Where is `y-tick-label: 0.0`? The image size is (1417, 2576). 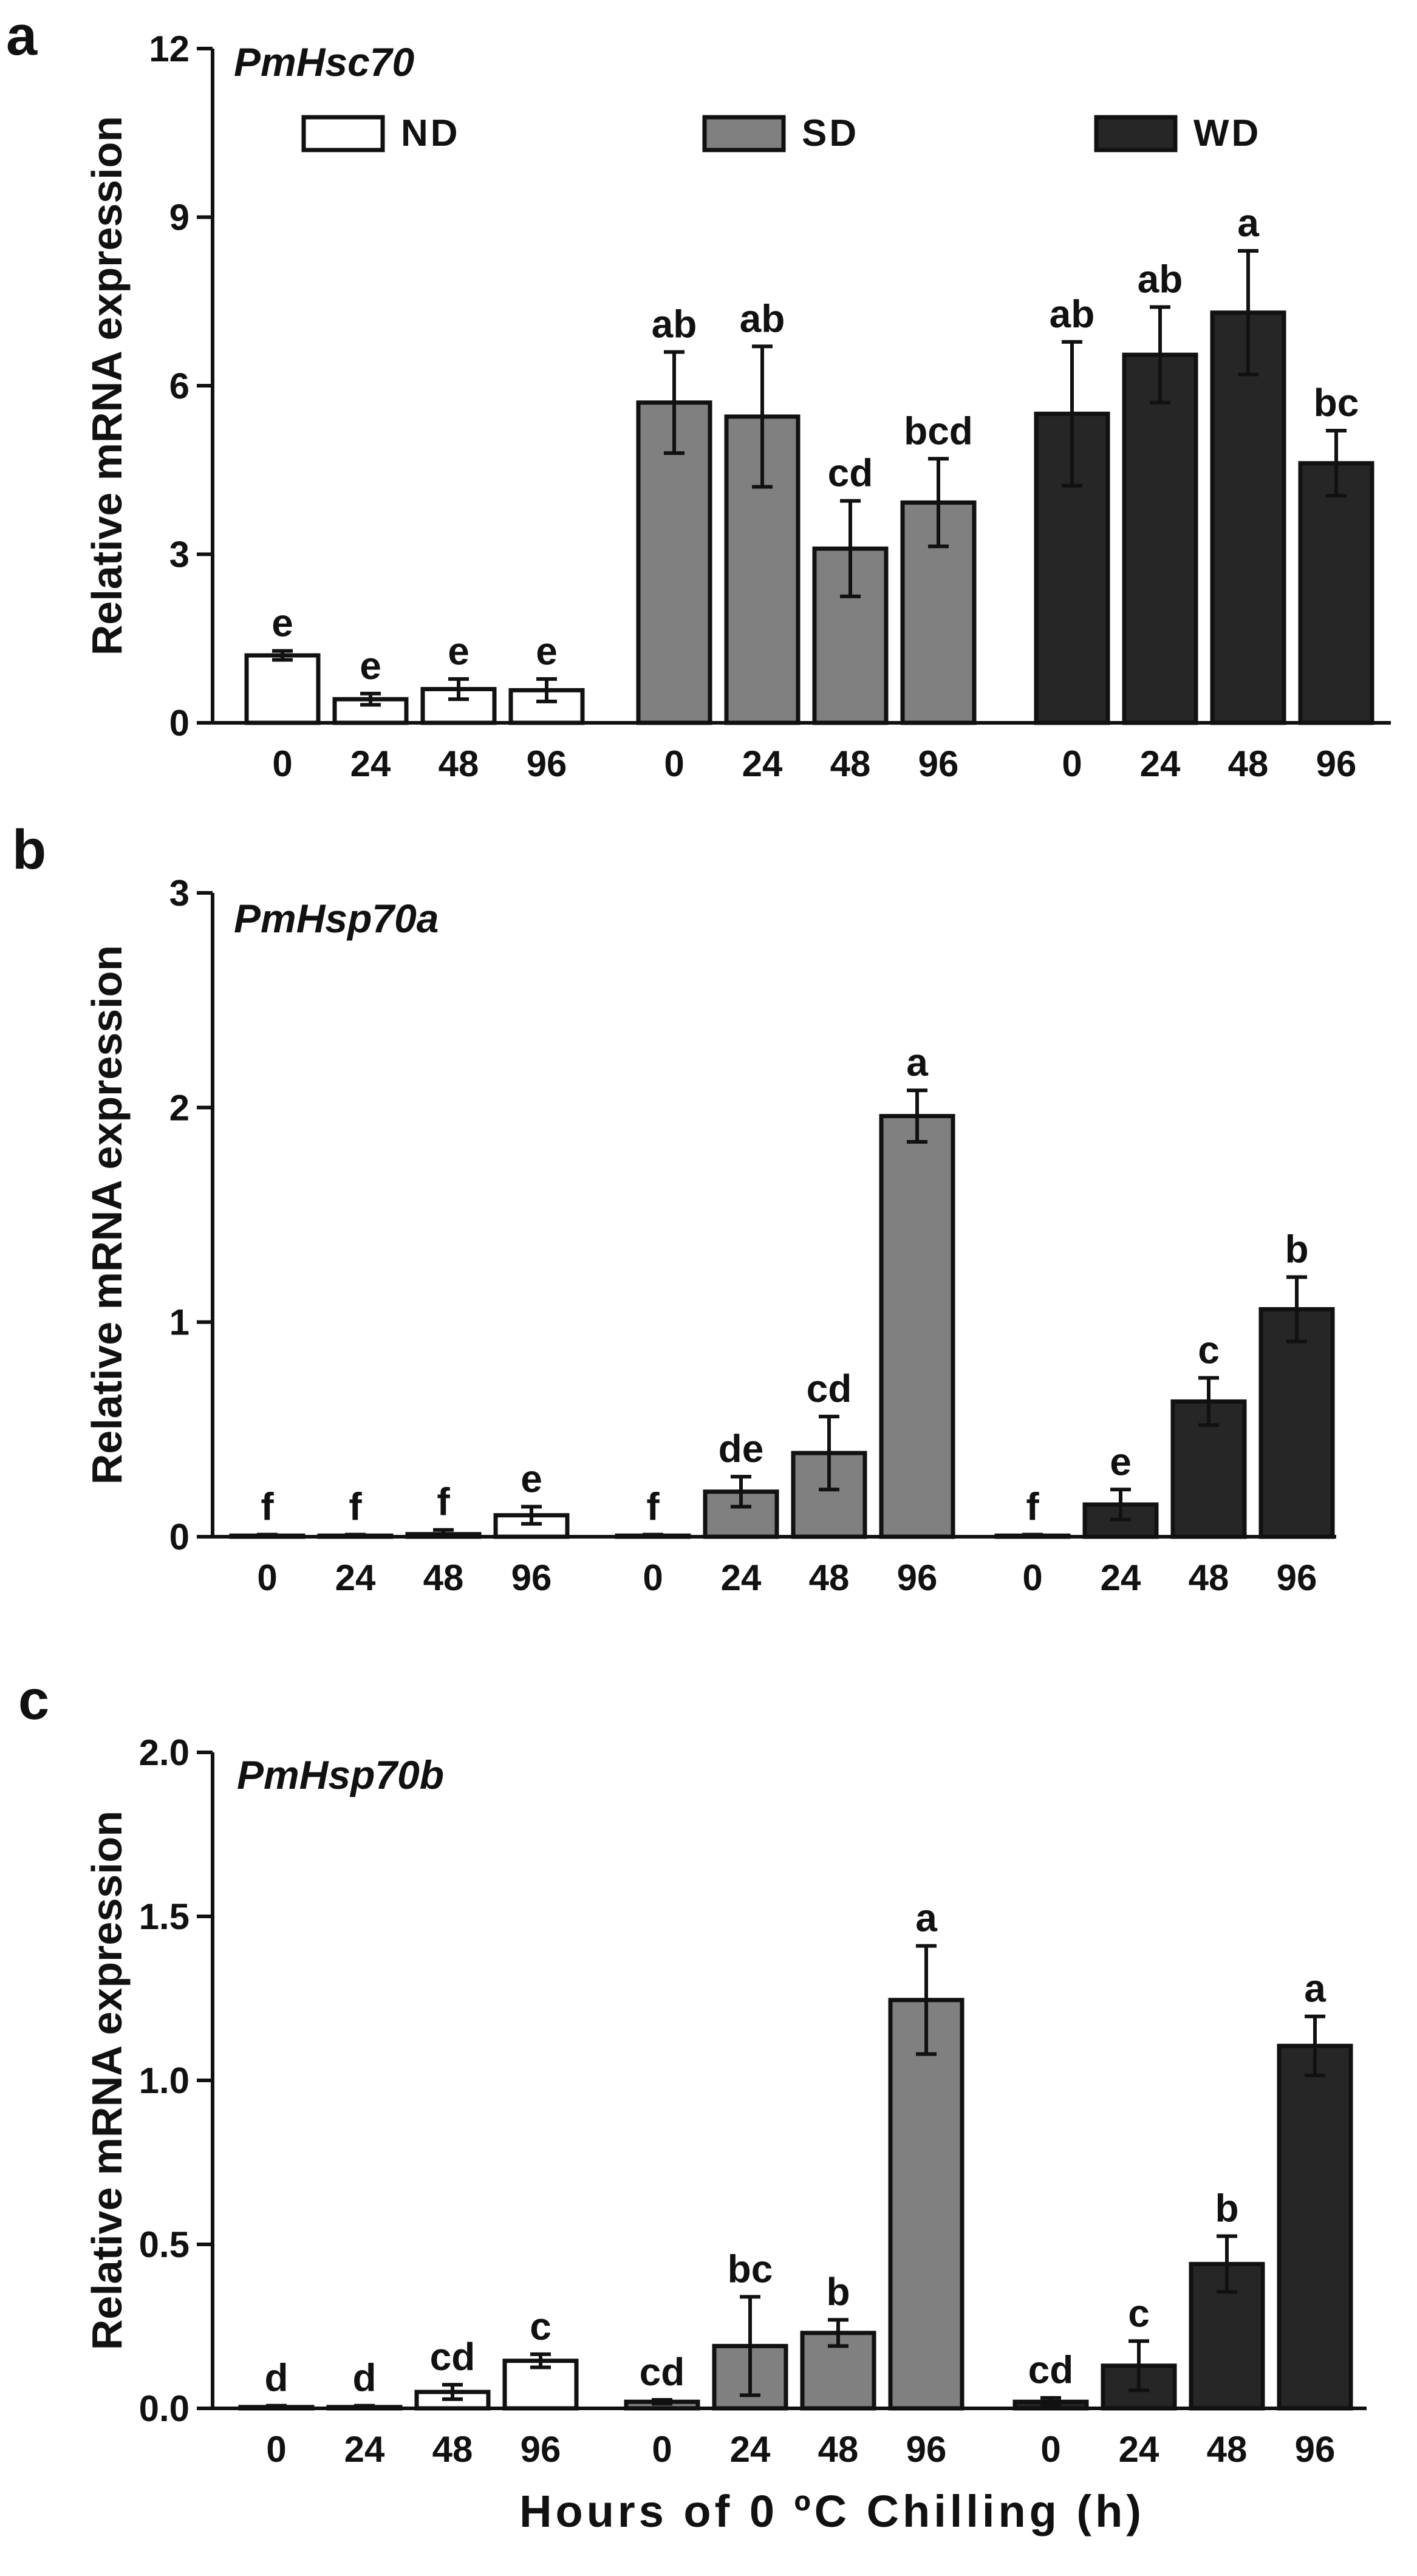
y-tick-label: 0.0 is located at coordinates (164, 2408).